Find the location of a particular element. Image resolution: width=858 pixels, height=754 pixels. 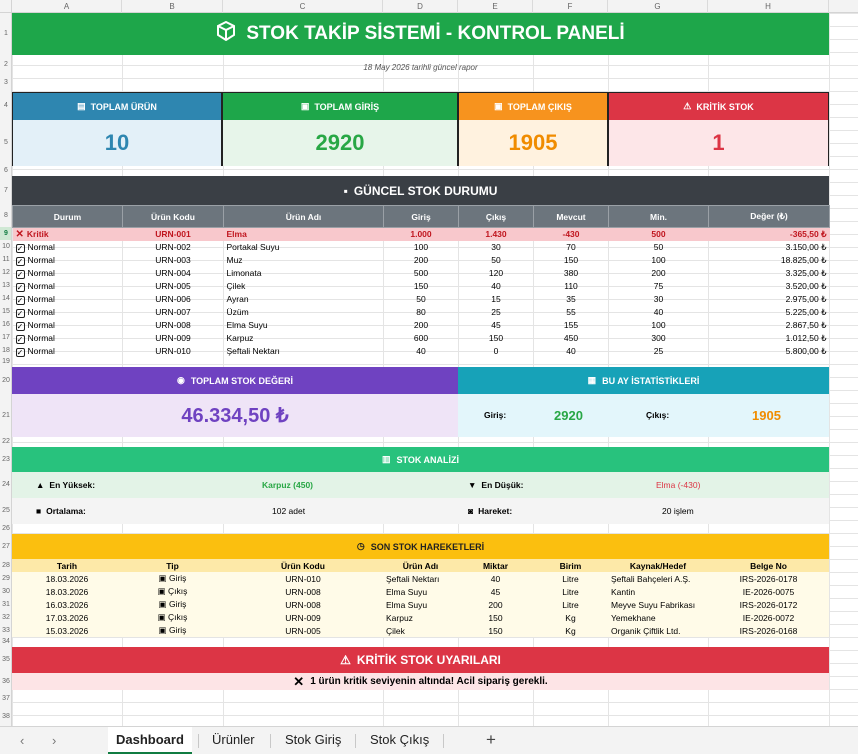

min-cell: 30 is located at coordinates (658, 299).